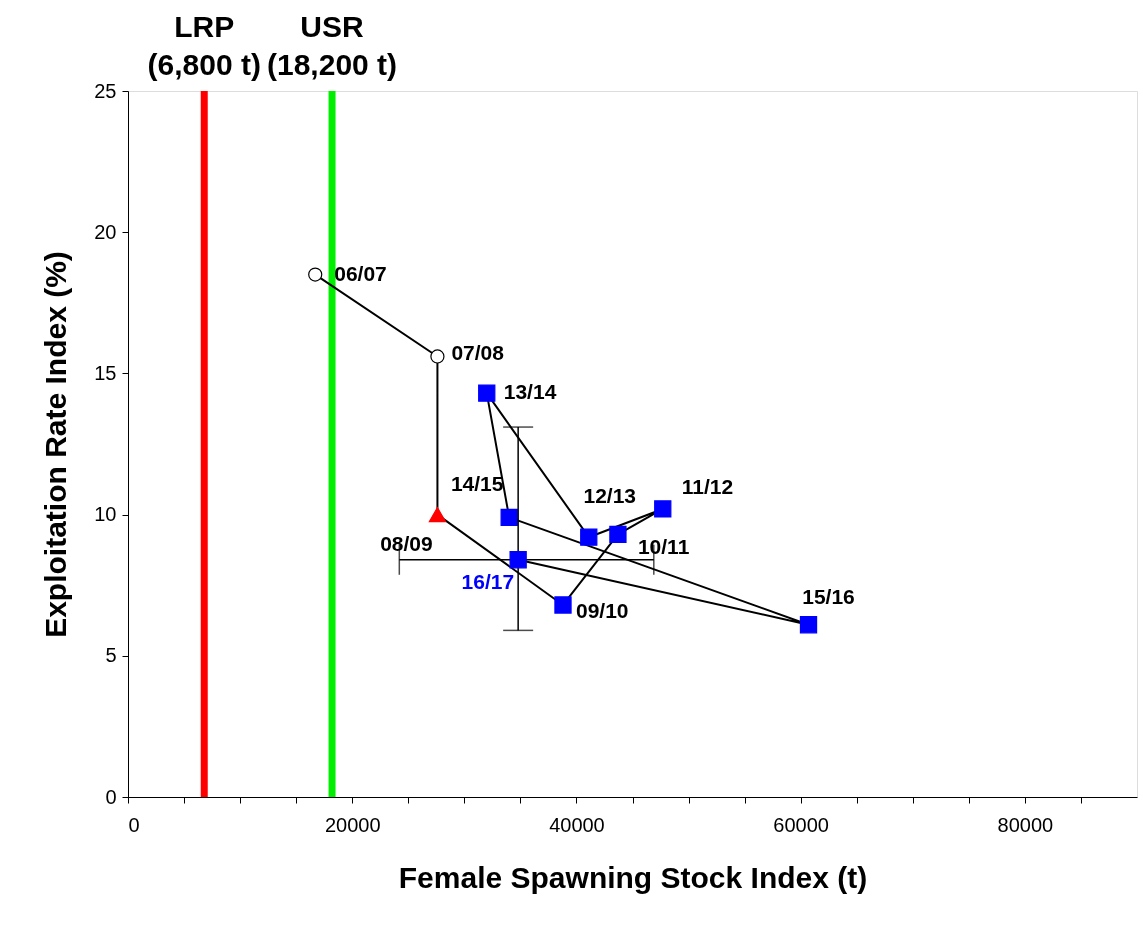 The image size is (1143, 928). I want to click on y-tick-label: 20, so click(105, 231).